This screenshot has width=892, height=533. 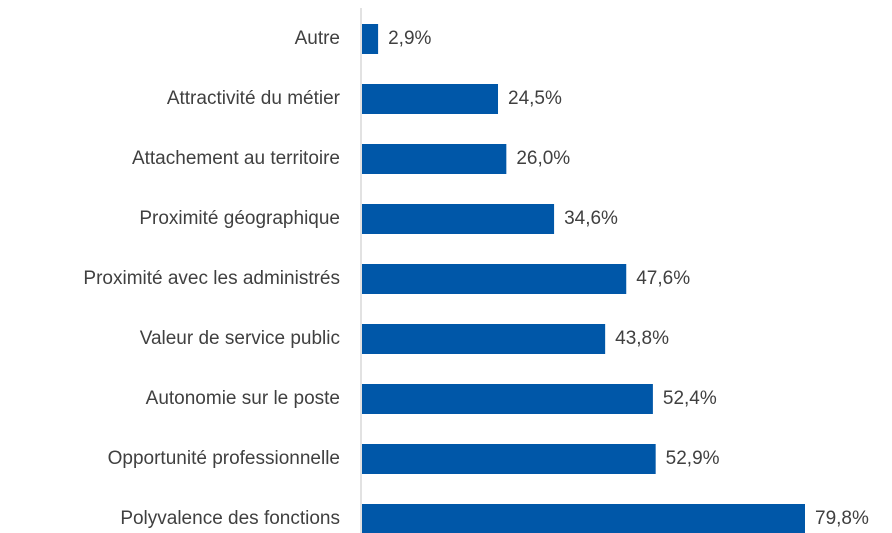 I want to click on value-label: 2,9%, so click(x=409, y=38).